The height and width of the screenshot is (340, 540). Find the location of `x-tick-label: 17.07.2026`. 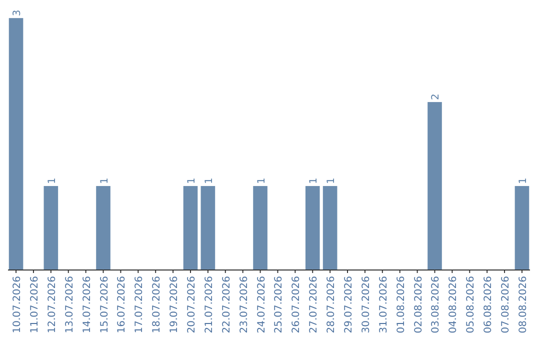

x-tick-label: 17.07.2026 is located at coordinates (140, 305).